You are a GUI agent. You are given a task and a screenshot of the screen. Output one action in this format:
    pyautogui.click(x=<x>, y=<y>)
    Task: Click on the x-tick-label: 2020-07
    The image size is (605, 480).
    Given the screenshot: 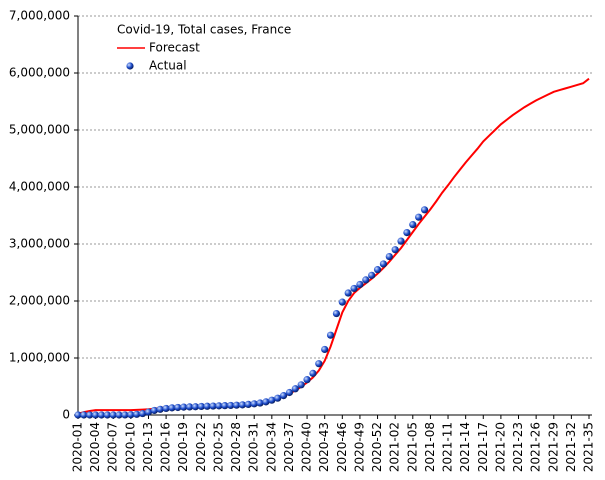 What is the action you would take?
    pyautogui.click(x=113, y=447)
    